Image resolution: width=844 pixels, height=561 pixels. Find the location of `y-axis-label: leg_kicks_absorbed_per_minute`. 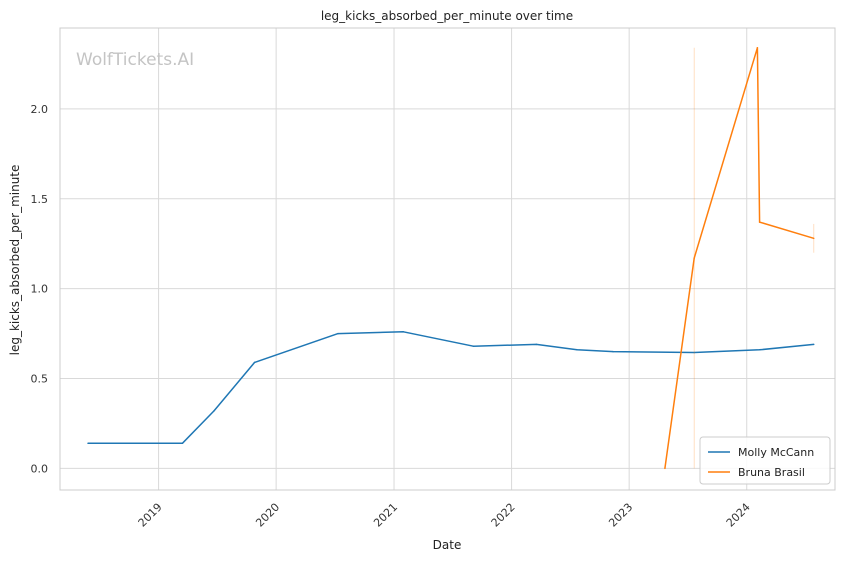

y-axis-label: leg_kicks_absorbed_per_minute is located at coordinates (15, 260).